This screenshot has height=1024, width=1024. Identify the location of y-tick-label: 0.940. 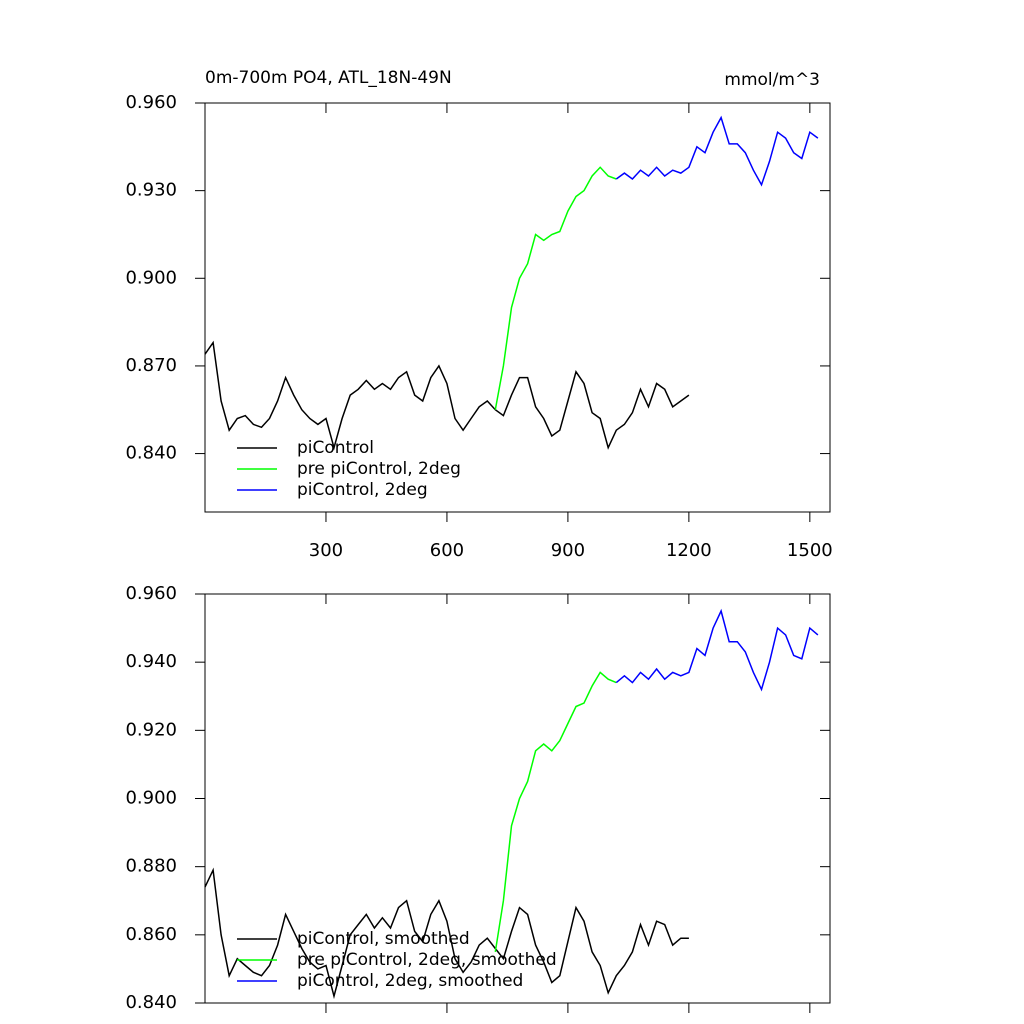
(151, 661).